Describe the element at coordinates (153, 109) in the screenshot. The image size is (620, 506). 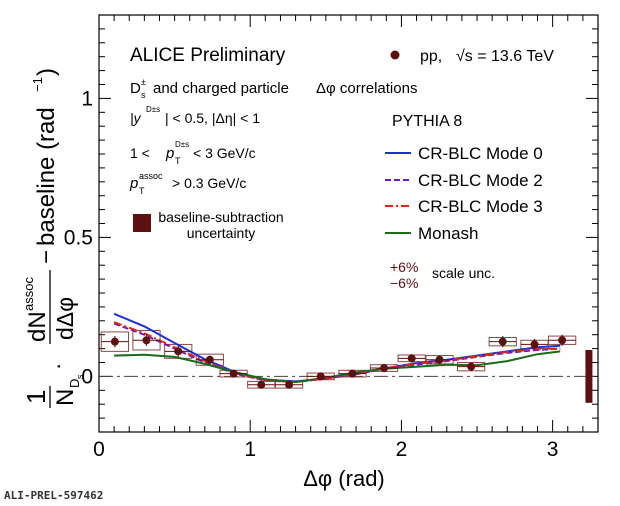
I see `cut1-sup: D±s` at that location.